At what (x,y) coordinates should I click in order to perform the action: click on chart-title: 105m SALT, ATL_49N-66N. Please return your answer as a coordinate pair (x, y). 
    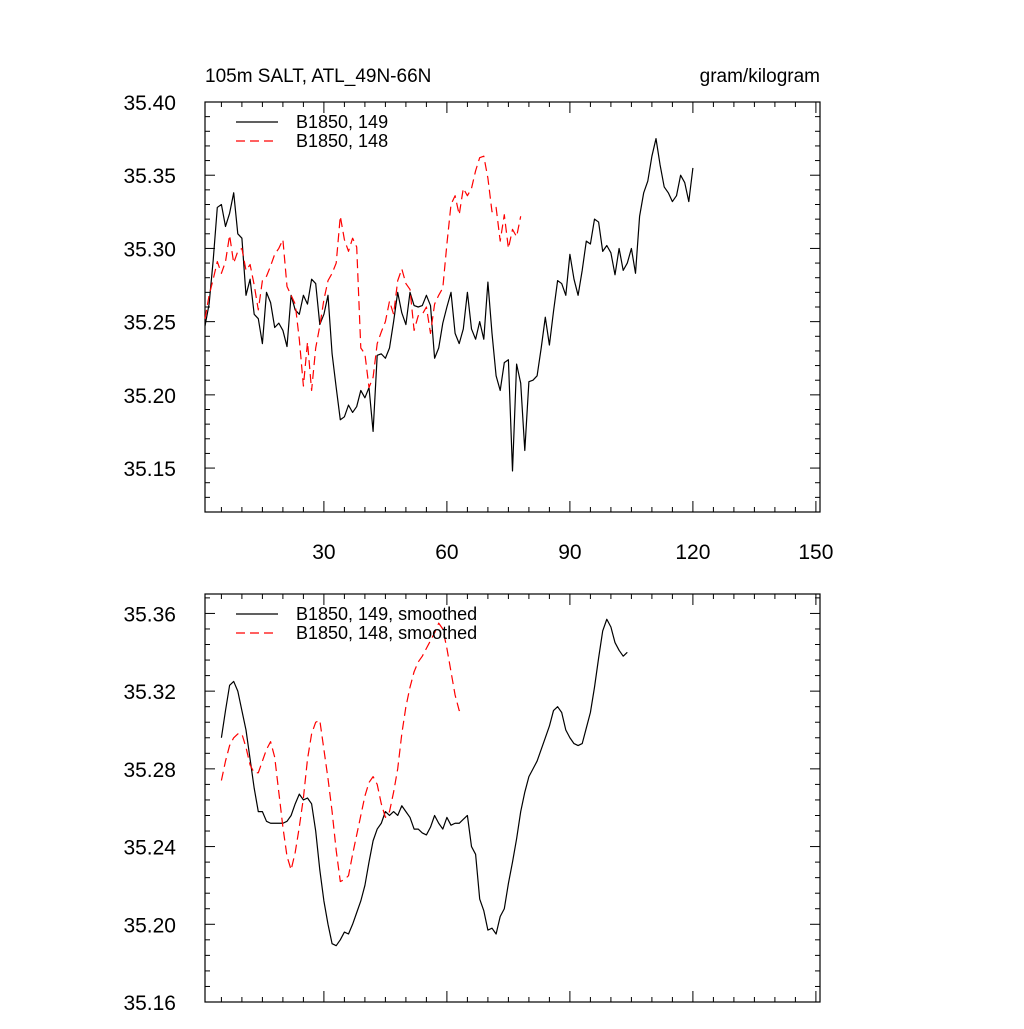
    Looking at the image, I should click on (318, 76).